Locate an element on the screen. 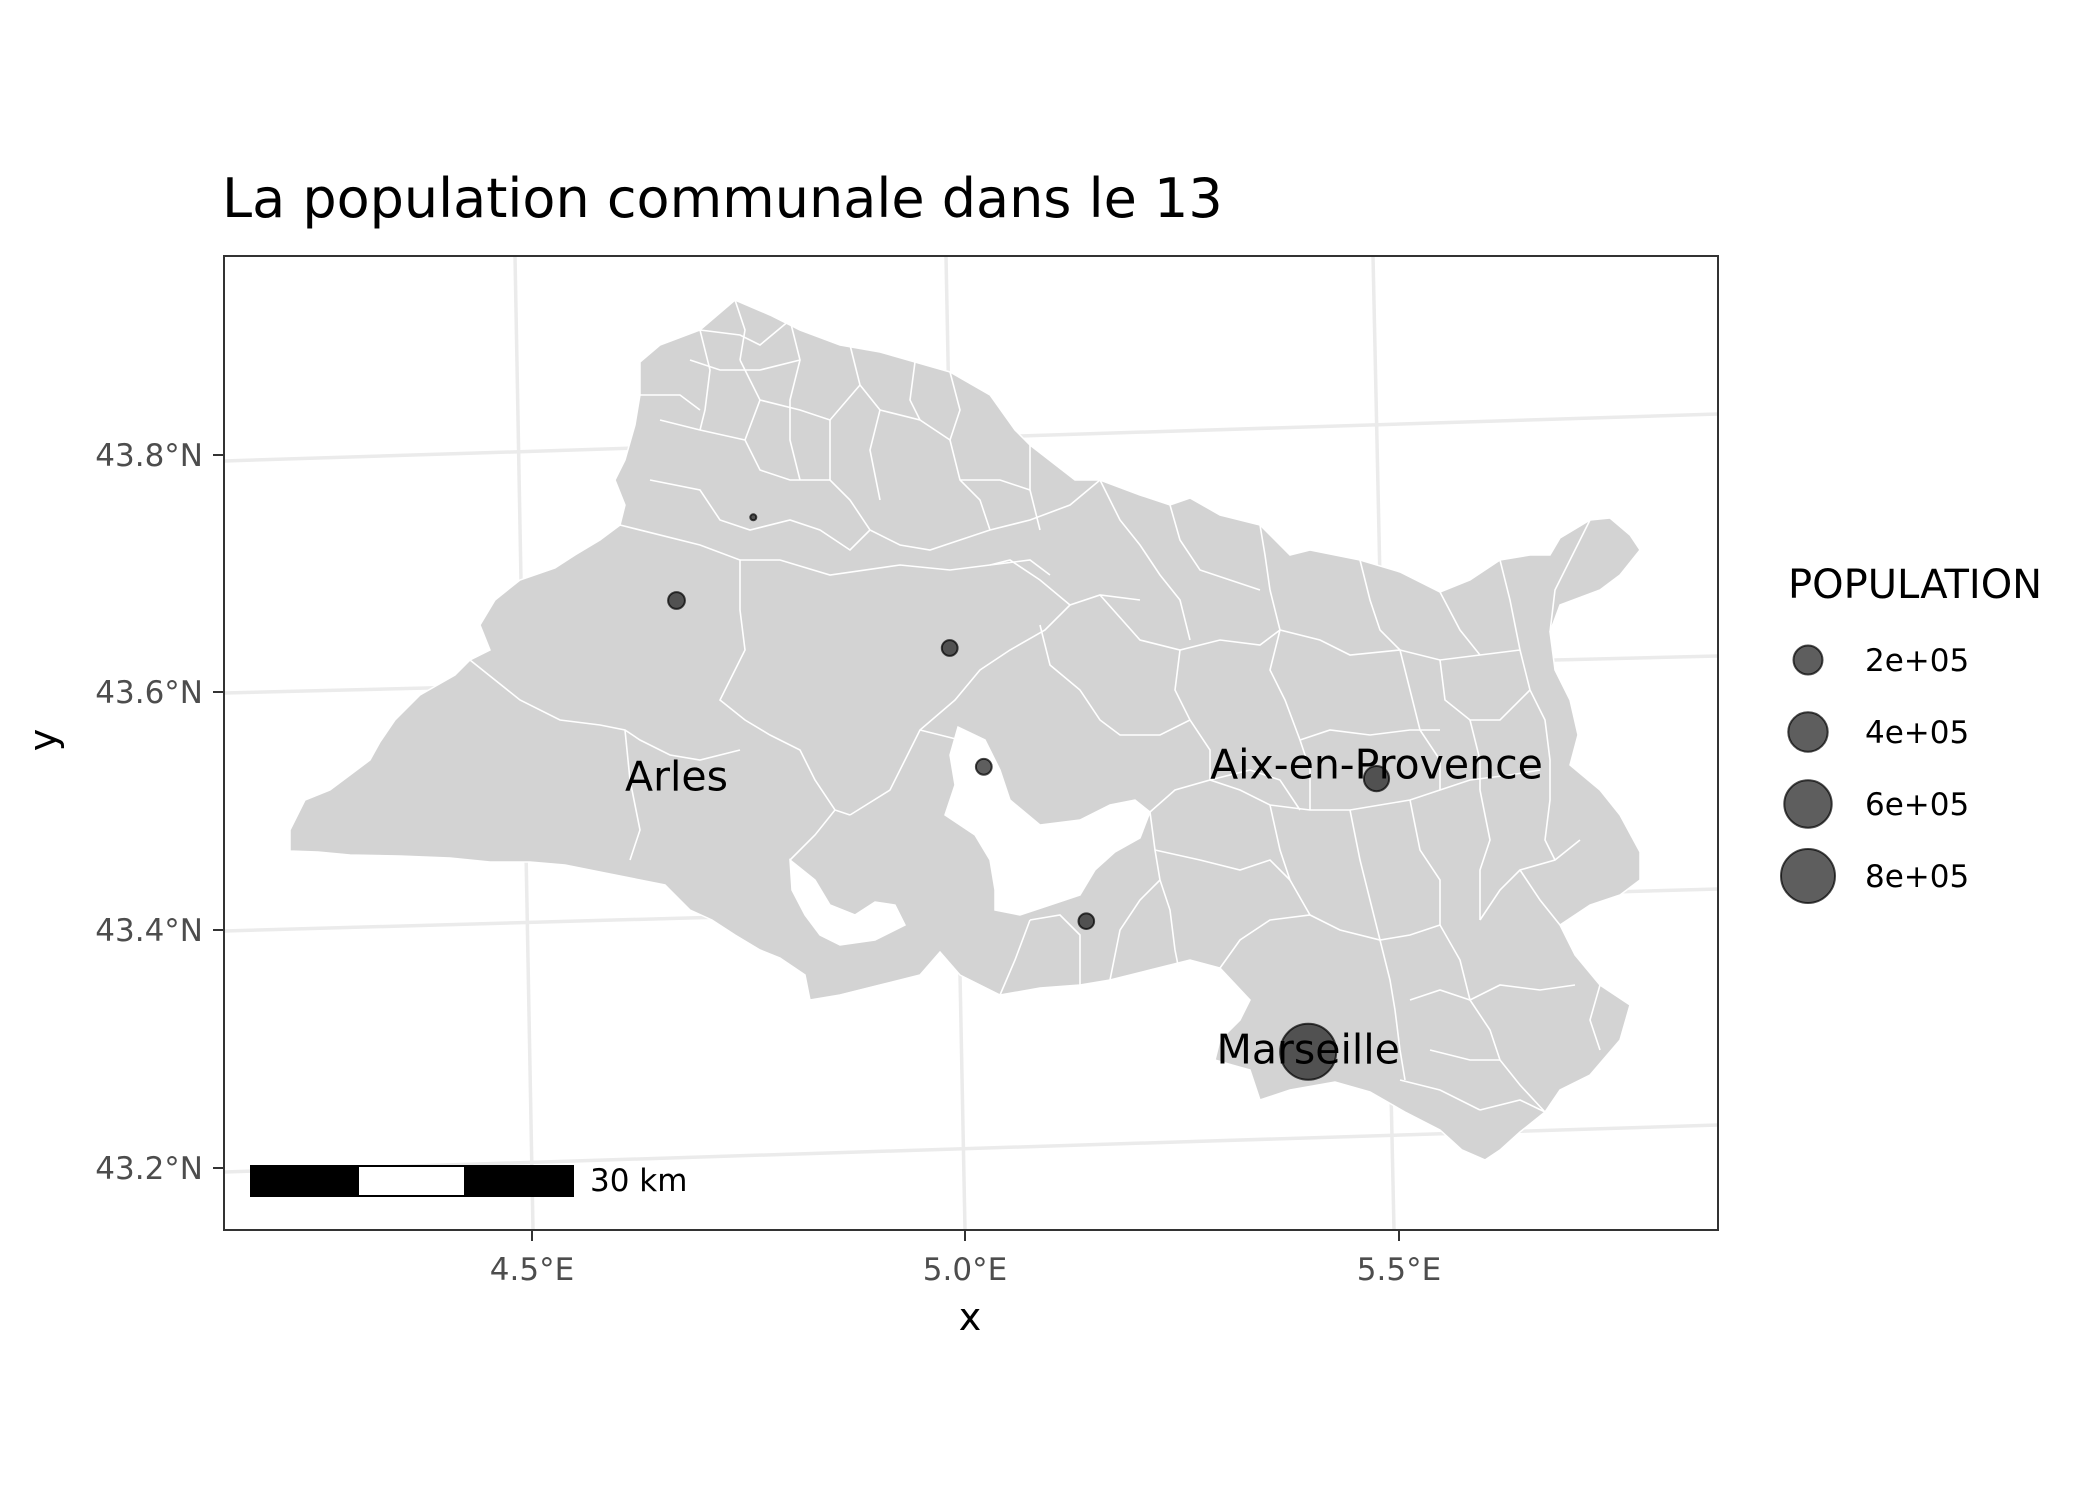  legend-keys: 2e+05 4e+05 6e+05 8e+05 is located at coordinates (1874, 773).